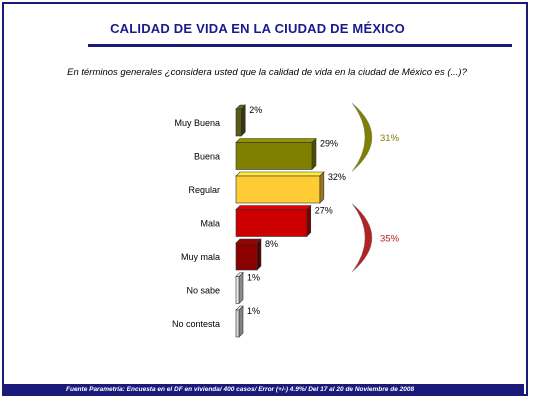  Describe the element at coordinates (300, 45) in the screenshot. I see `title-underline` at that location.